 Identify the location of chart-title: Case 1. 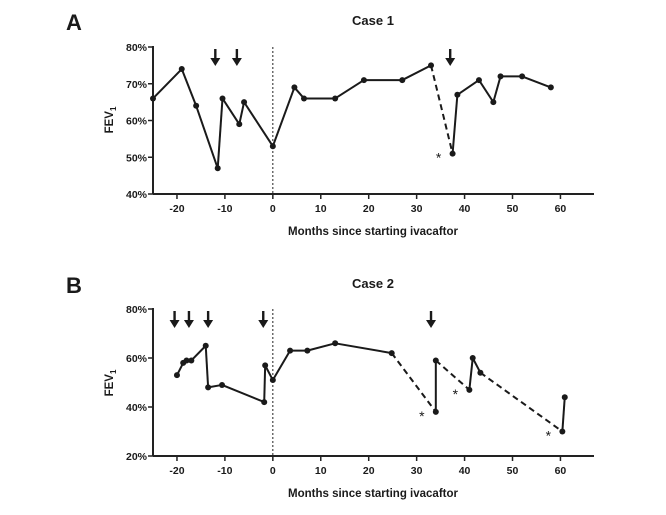
(373, 20).